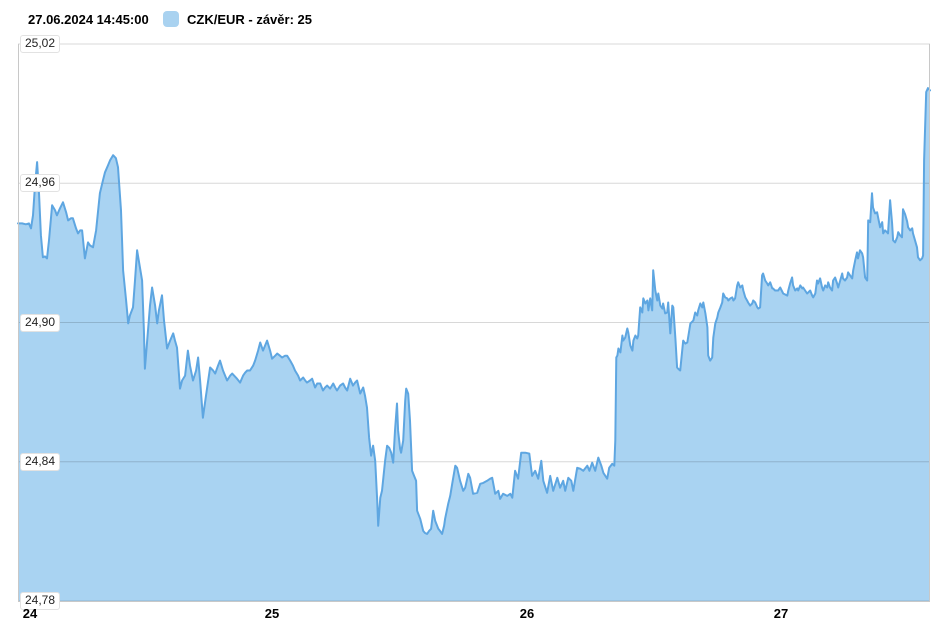 The width and height of the screenshot is (949, 632). What do you see at coordinates (40, 323) in the screenshot?
I see `y-tick-label: 24,90` at bounding box center [40, 323].